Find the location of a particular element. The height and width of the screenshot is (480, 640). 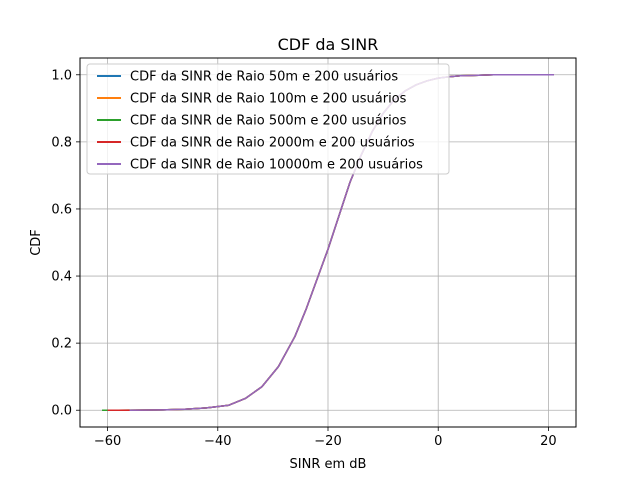

y-tick-label: 0.8 is located at coordinates (61, 142).